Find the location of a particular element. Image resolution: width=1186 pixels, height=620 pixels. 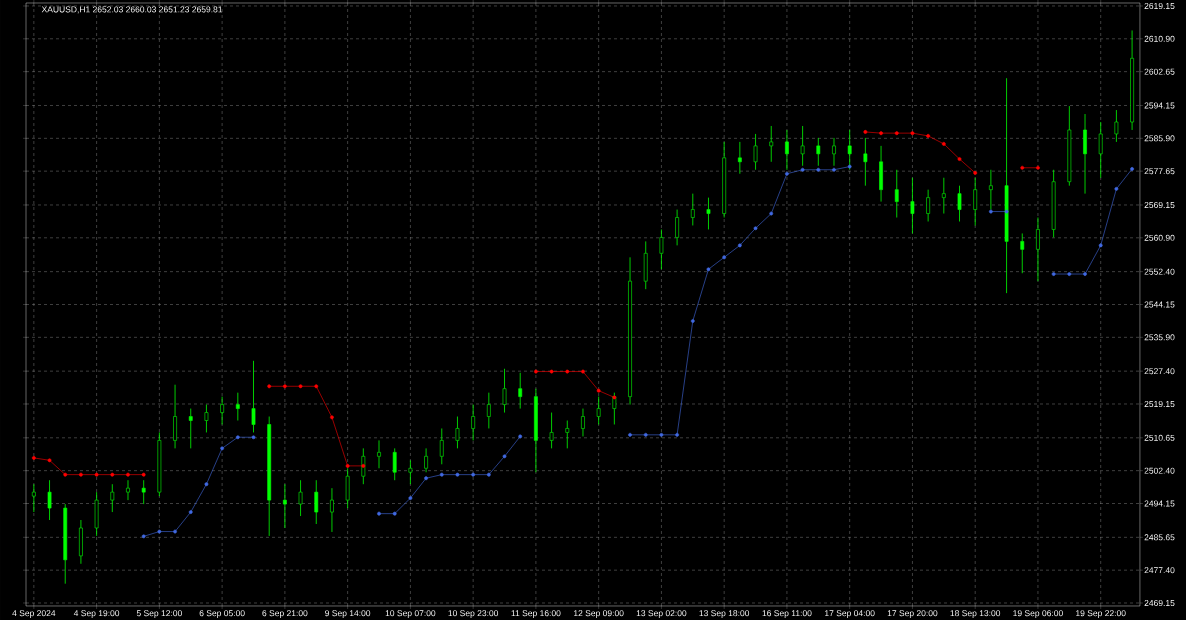

y-tick-label: 2585.90 is located at coordinates (1159, 138).